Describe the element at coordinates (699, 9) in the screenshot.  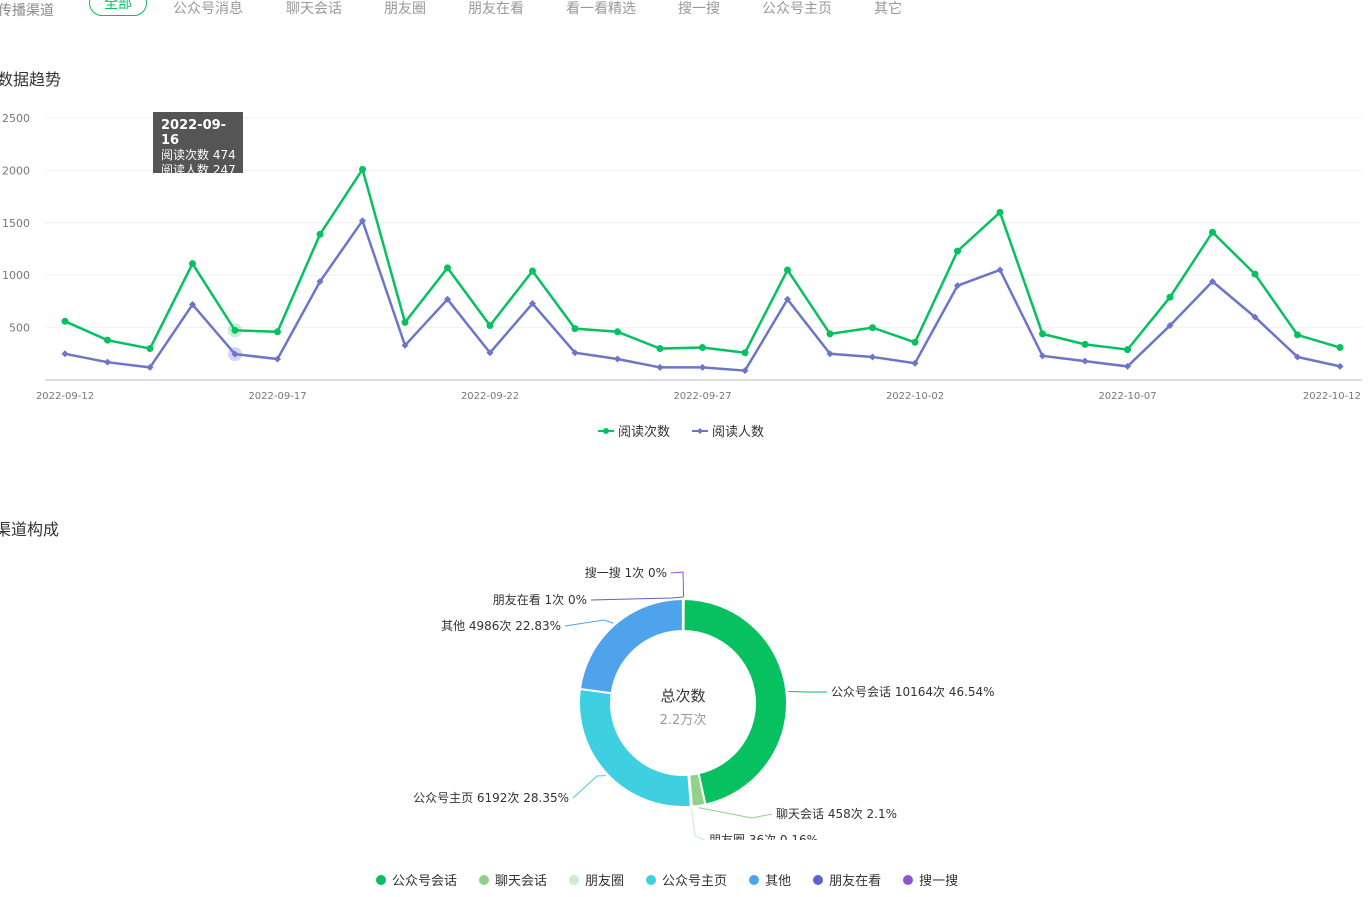
I see `tab-search: 搜一搜` at that location.